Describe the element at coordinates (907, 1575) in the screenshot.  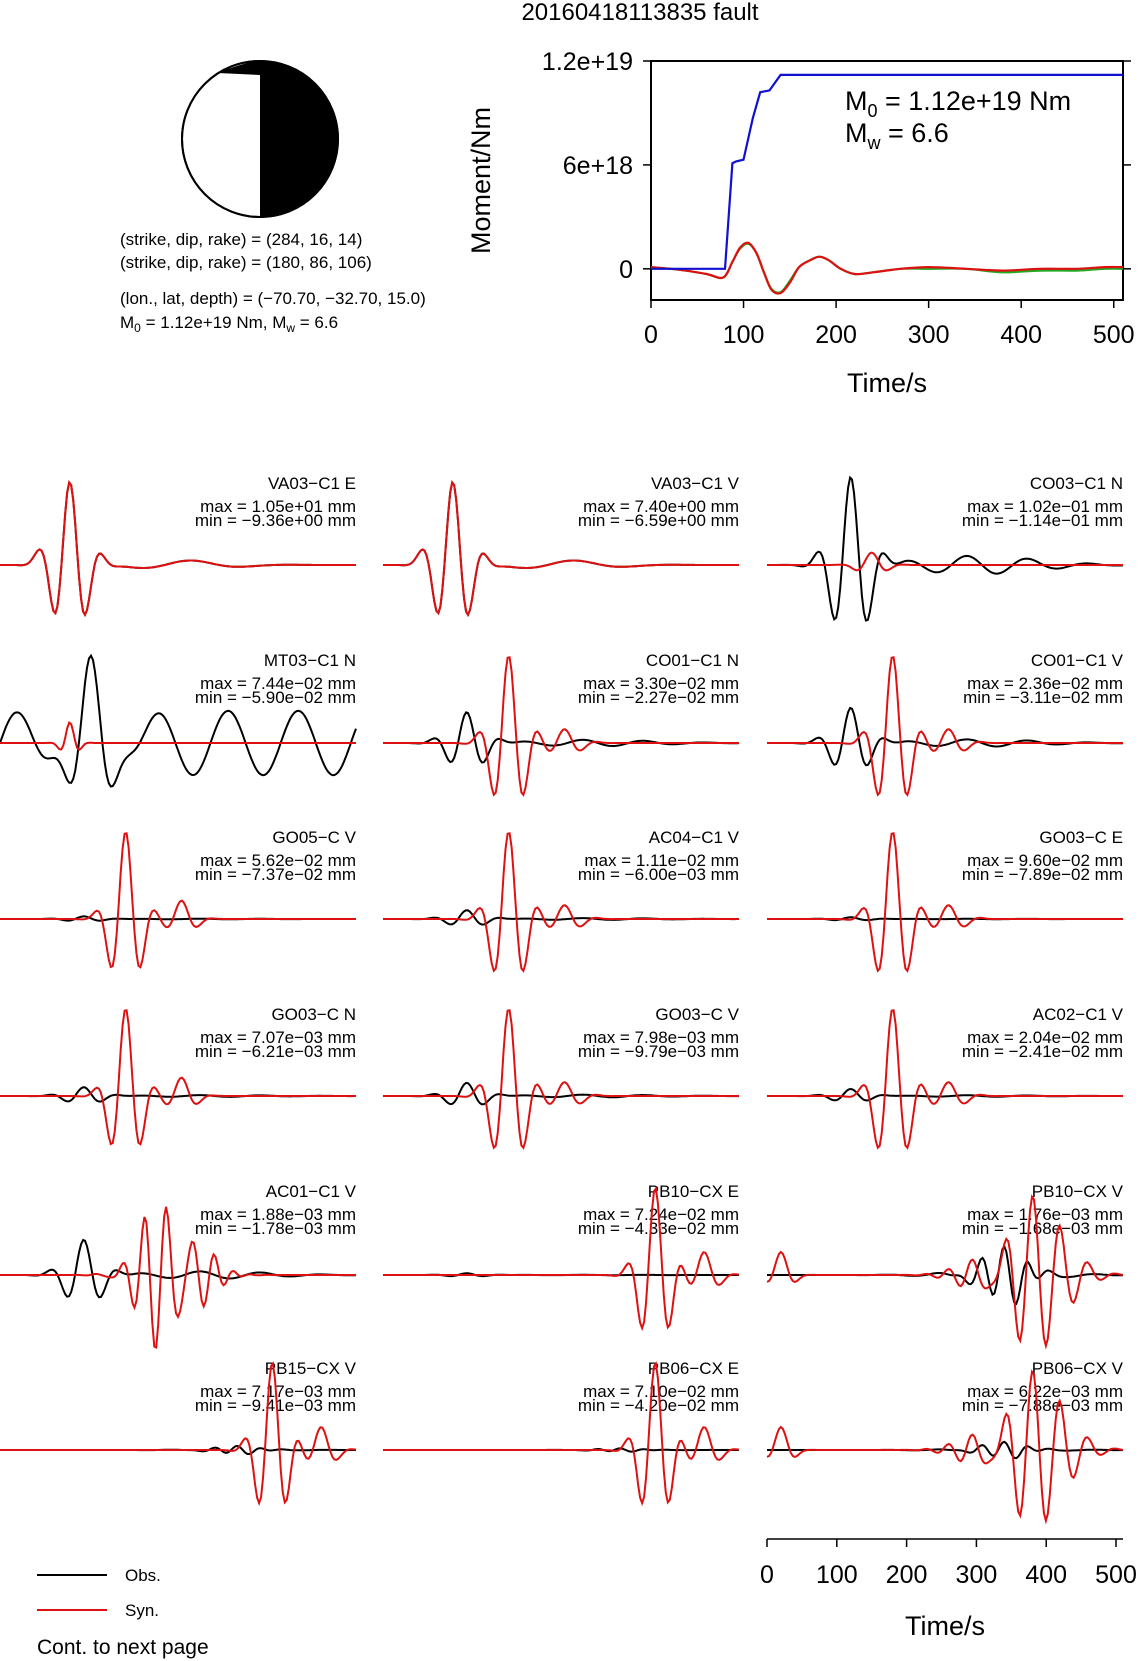
I see `bottom-axis-tick-label: 200` at that location.